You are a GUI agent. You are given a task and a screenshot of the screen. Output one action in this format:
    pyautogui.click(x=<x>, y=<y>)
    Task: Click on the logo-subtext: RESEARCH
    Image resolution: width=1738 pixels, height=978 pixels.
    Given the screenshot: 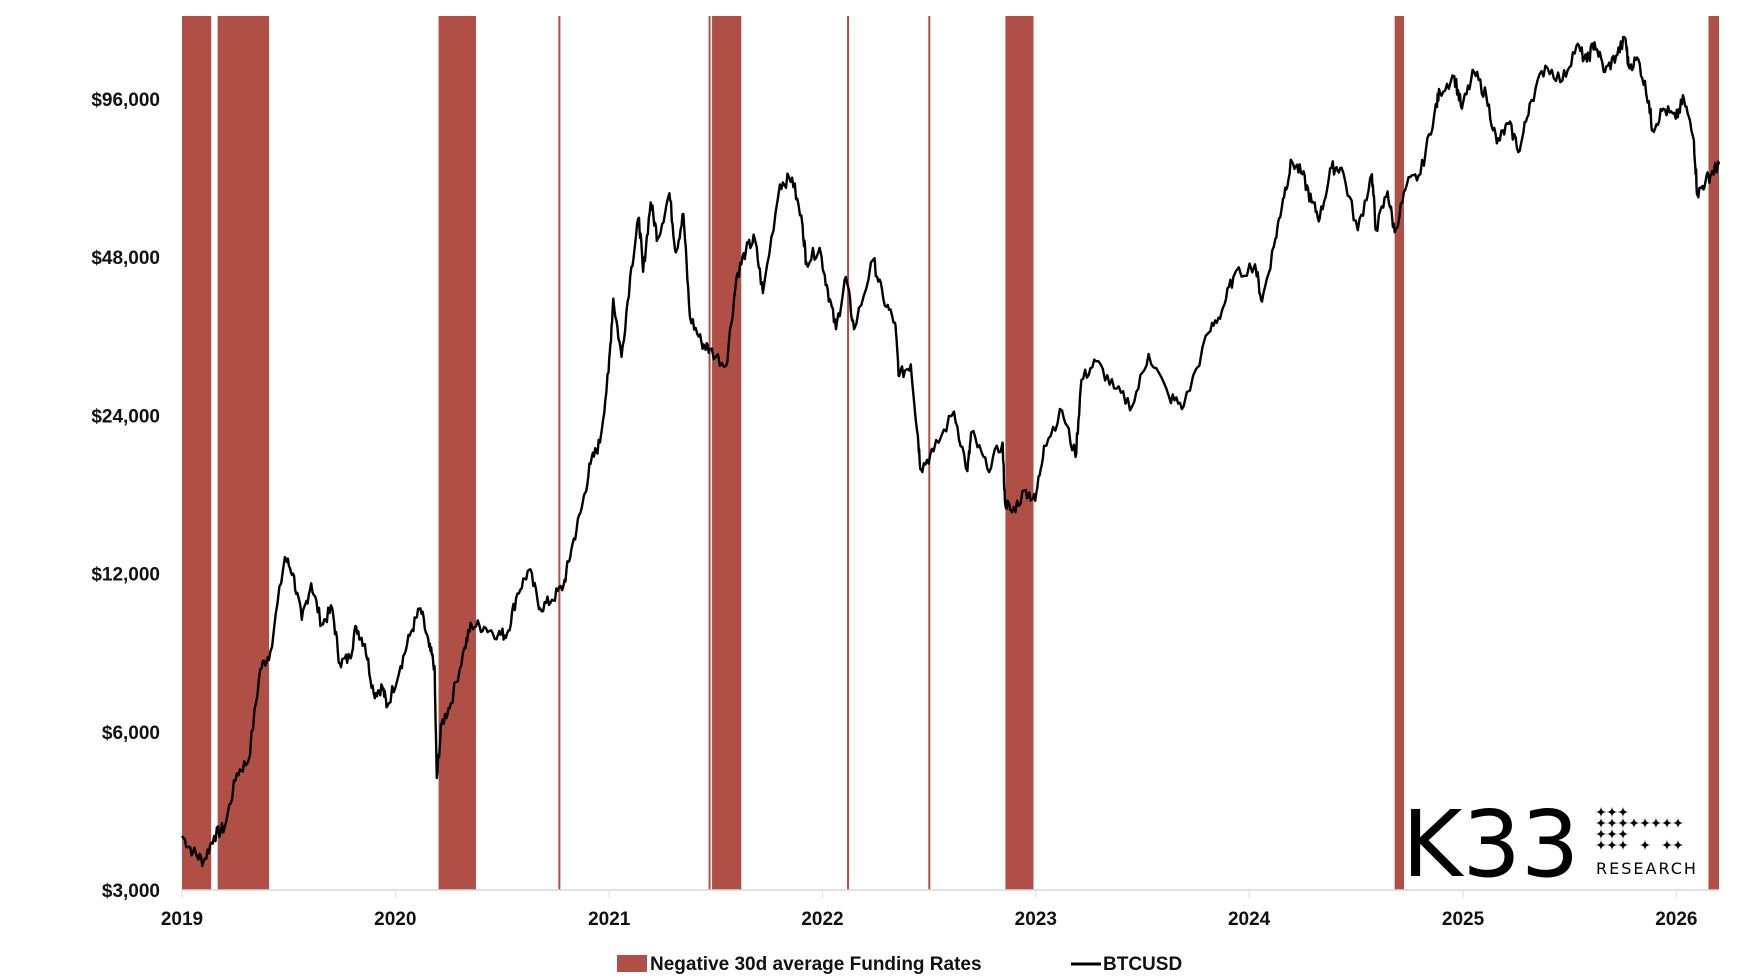 What is the action you would take?
    pyautogui.click(x=1647, y=868)
    